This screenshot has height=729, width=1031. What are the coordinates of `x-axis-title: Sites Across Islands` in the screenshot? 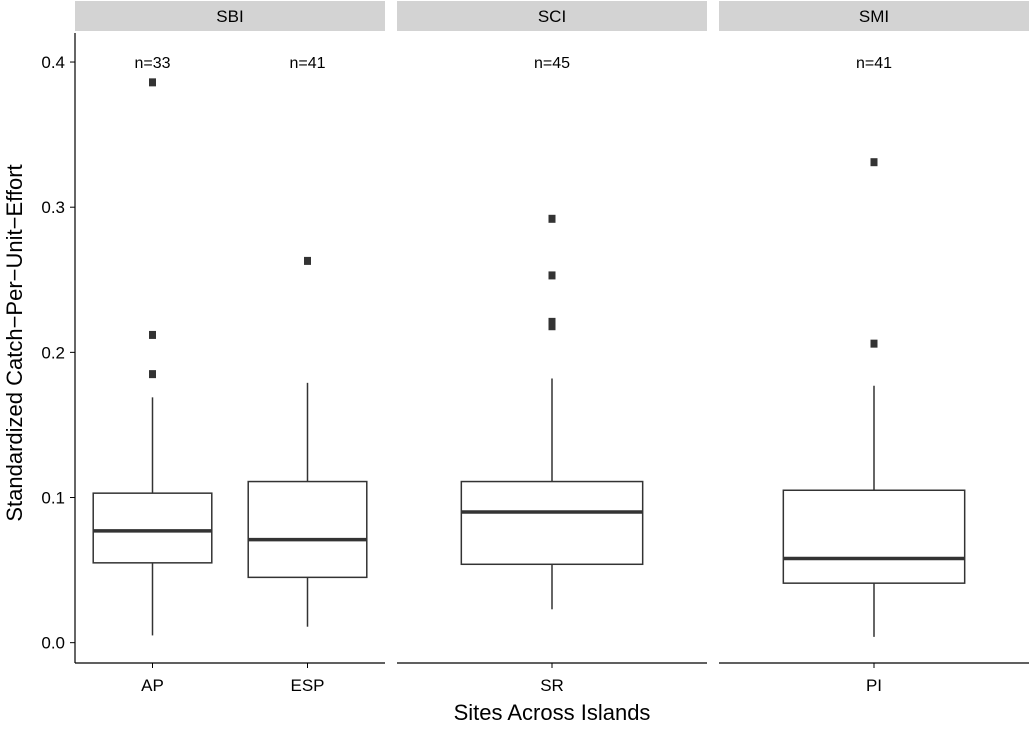 It's located at (552, 712).